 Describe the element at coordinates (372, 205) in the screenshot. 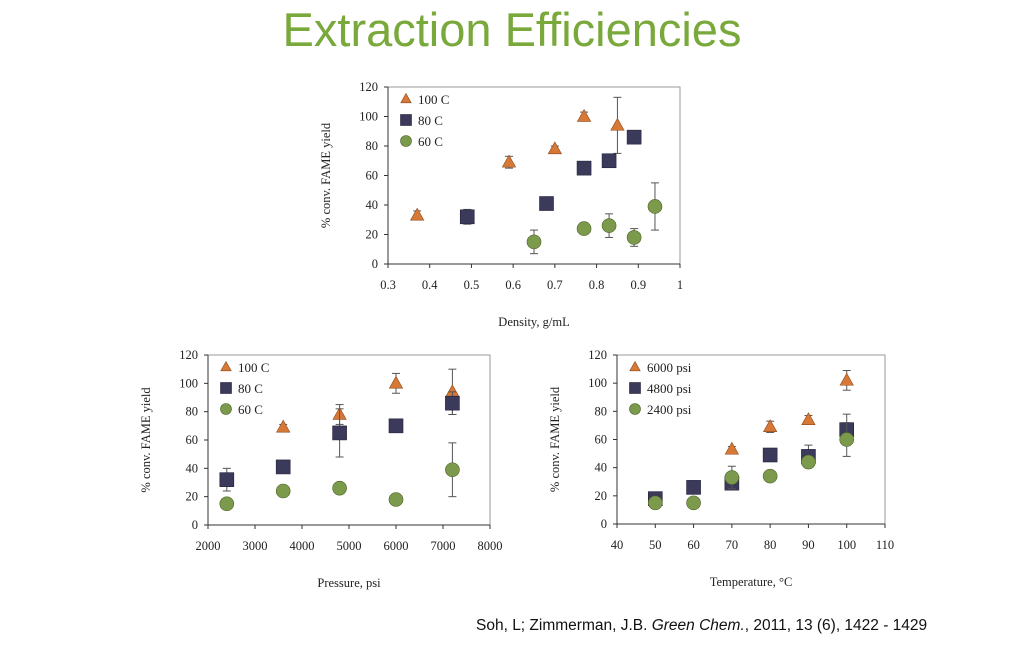

I see `y-tick-label: 40` at that location.